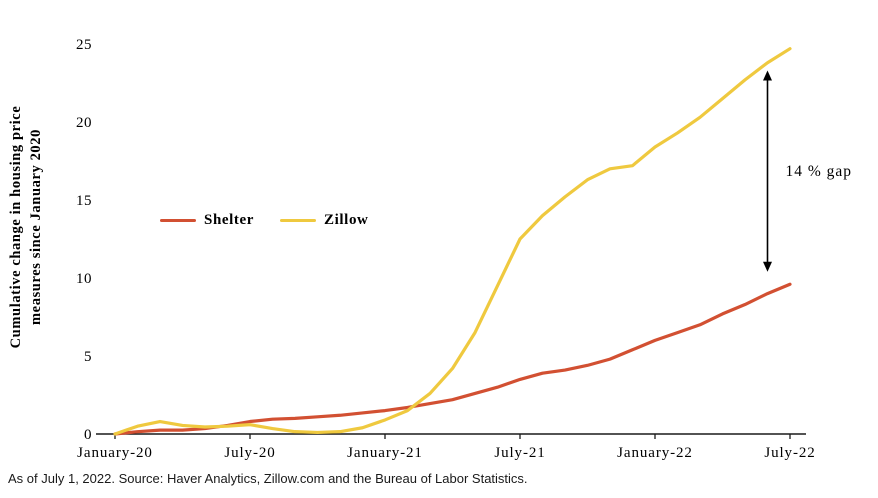 Image resolution: width=878 pixels, height=498 pixels. Describe the element at coordinates (84, 201) in the screenshot. I see `y-axis-tick-label: 15` at that location.